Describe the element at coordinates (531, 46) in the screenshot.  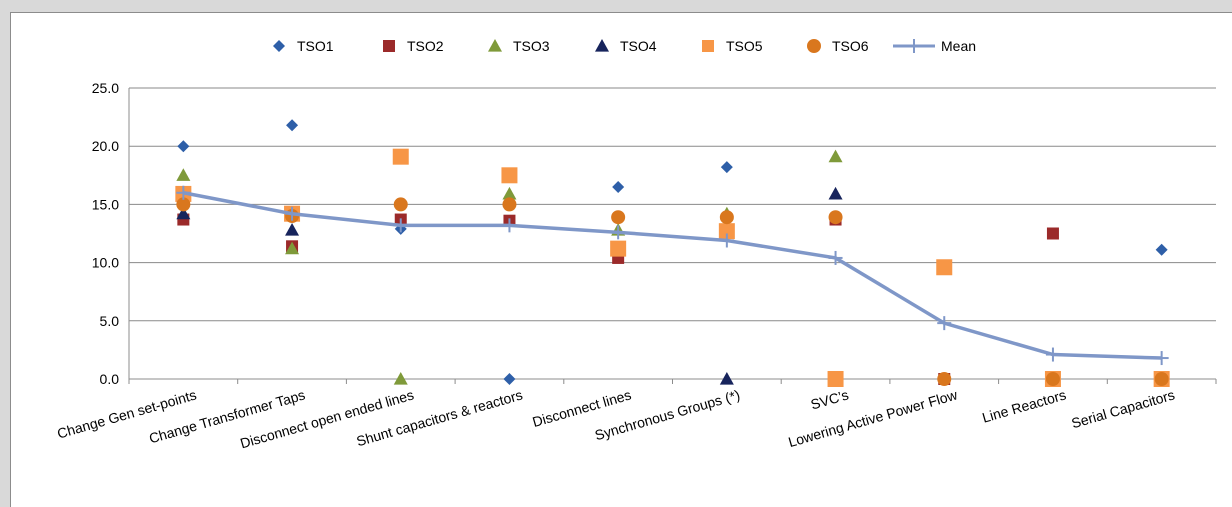
I see `legend-label: TSO3` at that location.